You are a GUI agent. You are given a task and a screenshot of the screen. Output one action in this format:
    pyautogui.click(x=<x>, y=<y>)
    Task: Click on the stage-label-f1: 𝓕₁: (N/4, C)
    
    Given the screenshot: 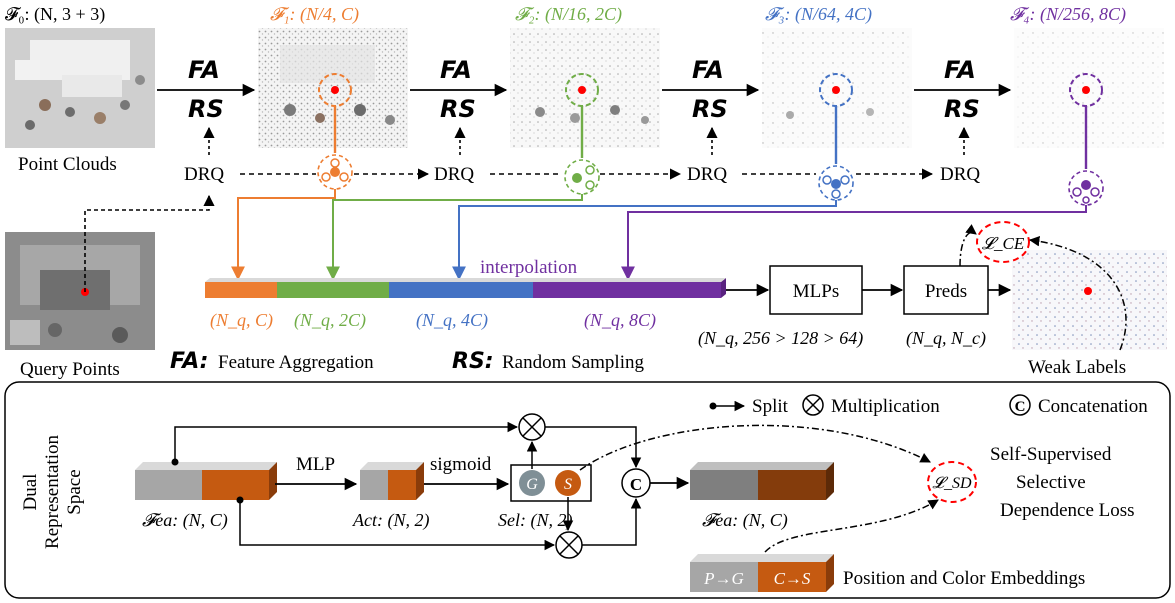 What is the action you would take?
    pyautogui.click(x=314, y=14)
    